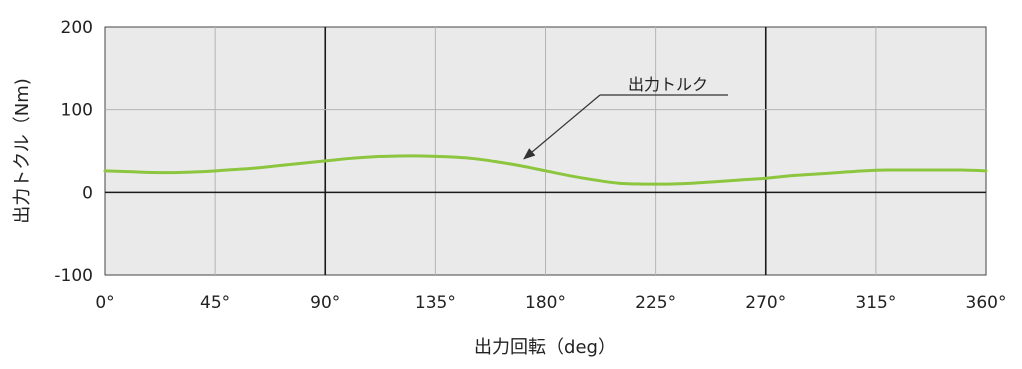 This screenshot has width=1022, height=369. I want to click on x-tick-label: 135°, so click(435, 303).